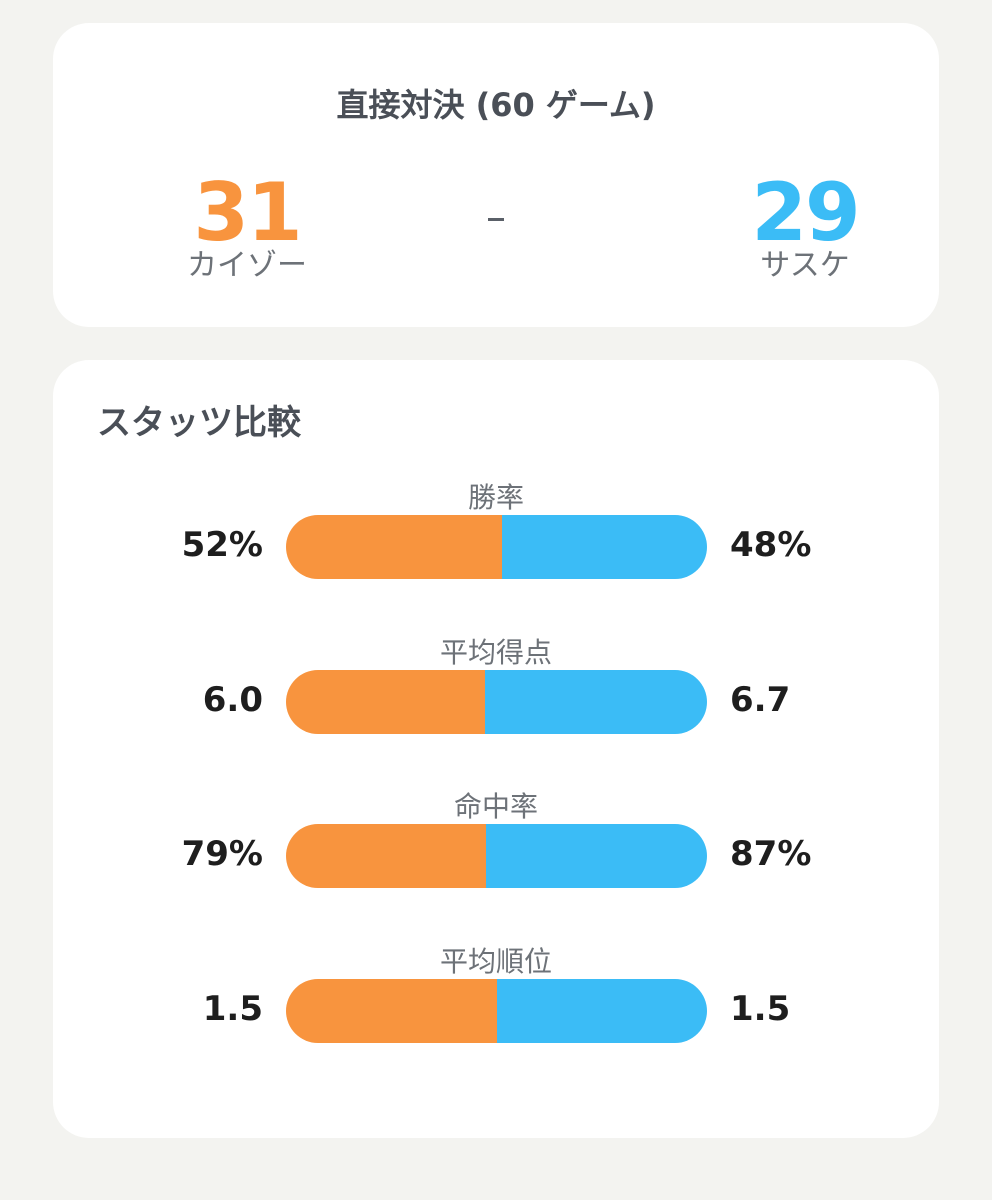 The image size is (992, 1200). Describe the element at coordinates (222, 854) in the screenshot. I see `player1-stat-value: 79%` at that location.